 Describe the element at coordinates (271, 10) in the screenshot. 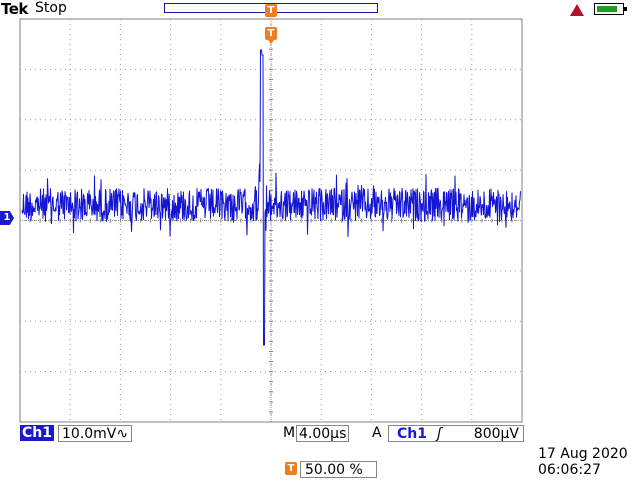

I see `trigger-record-marker-icon: T` at that location.